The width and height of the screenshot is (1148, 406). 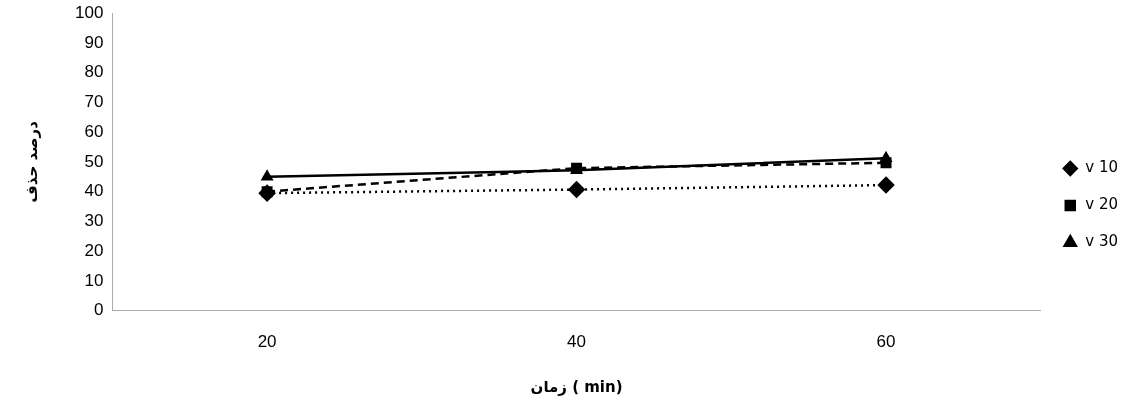 I want to click on y-tick-label: 80, so click(x=94, y=72).